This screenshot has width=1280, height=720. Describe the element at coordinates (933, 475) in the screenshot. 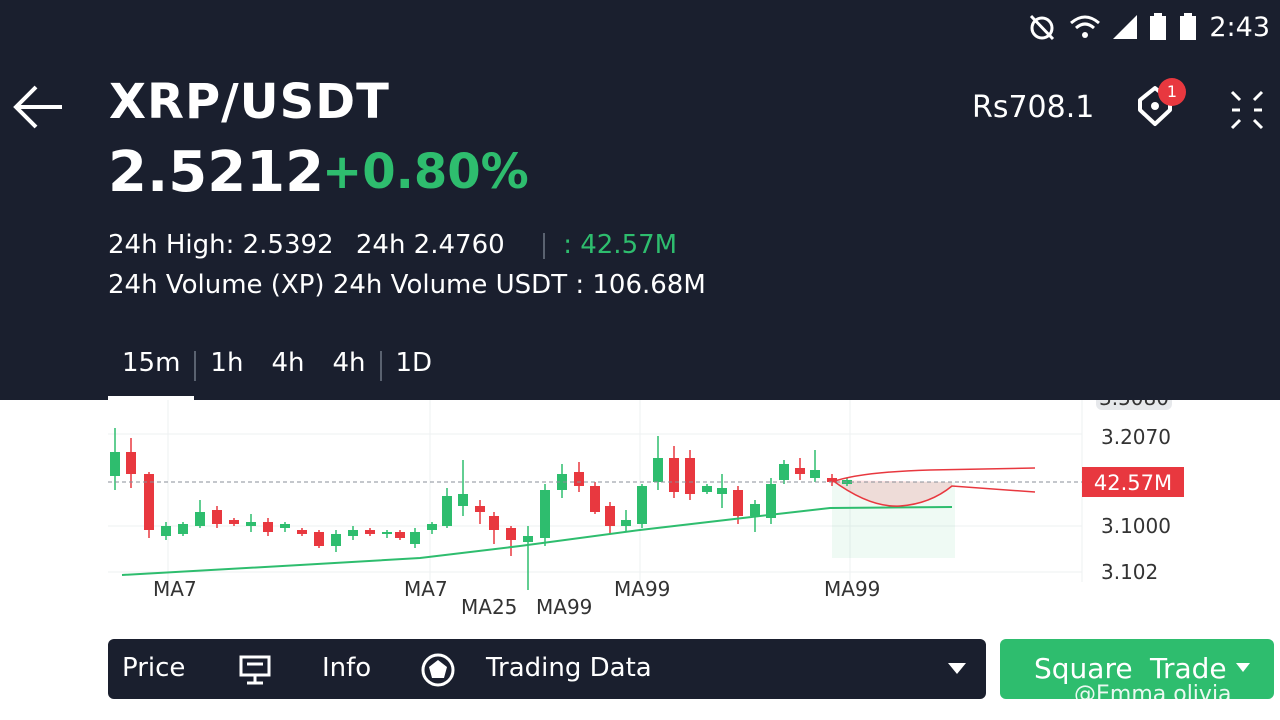

I see `ma-line-red-upper` at that location.